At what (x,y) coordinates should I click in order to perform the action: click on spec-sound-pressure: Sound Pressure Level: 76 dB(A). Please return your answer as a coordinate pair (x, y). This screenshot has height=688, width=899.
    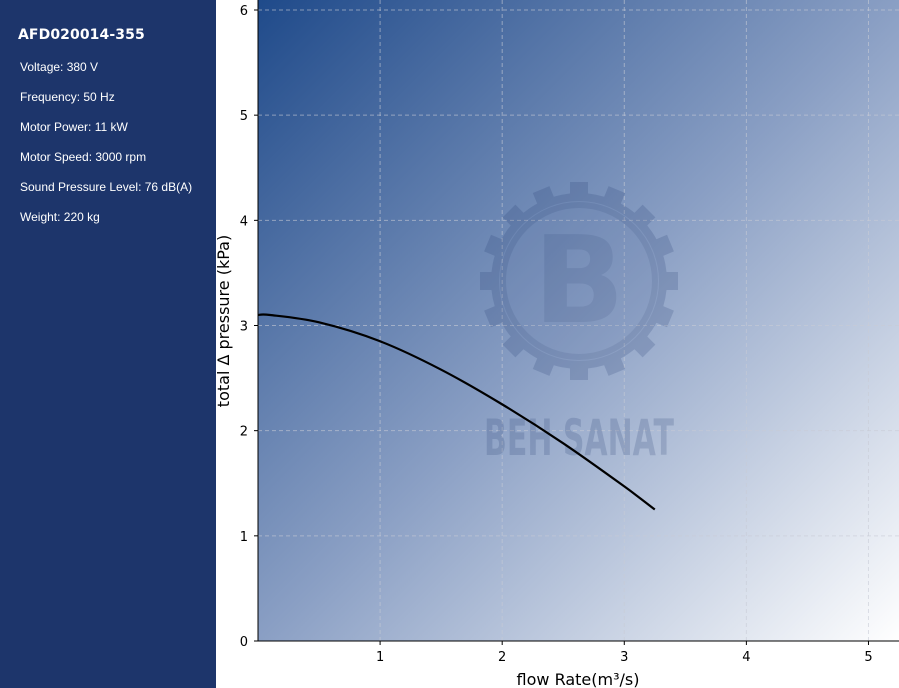
    Looking at the image, I should click on (106, 187).